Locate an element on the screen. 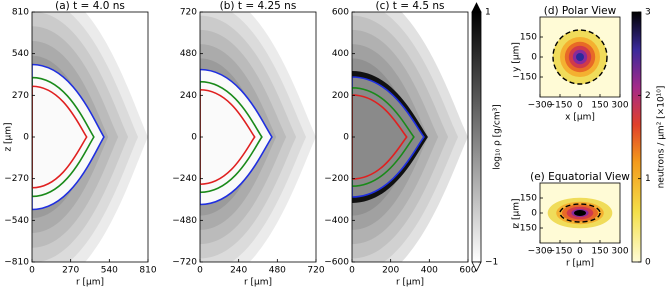 The height and width of the screenshot is (300, 668). panel-title: (c) t = 4.5 ns is located at coordinates (409, 6).